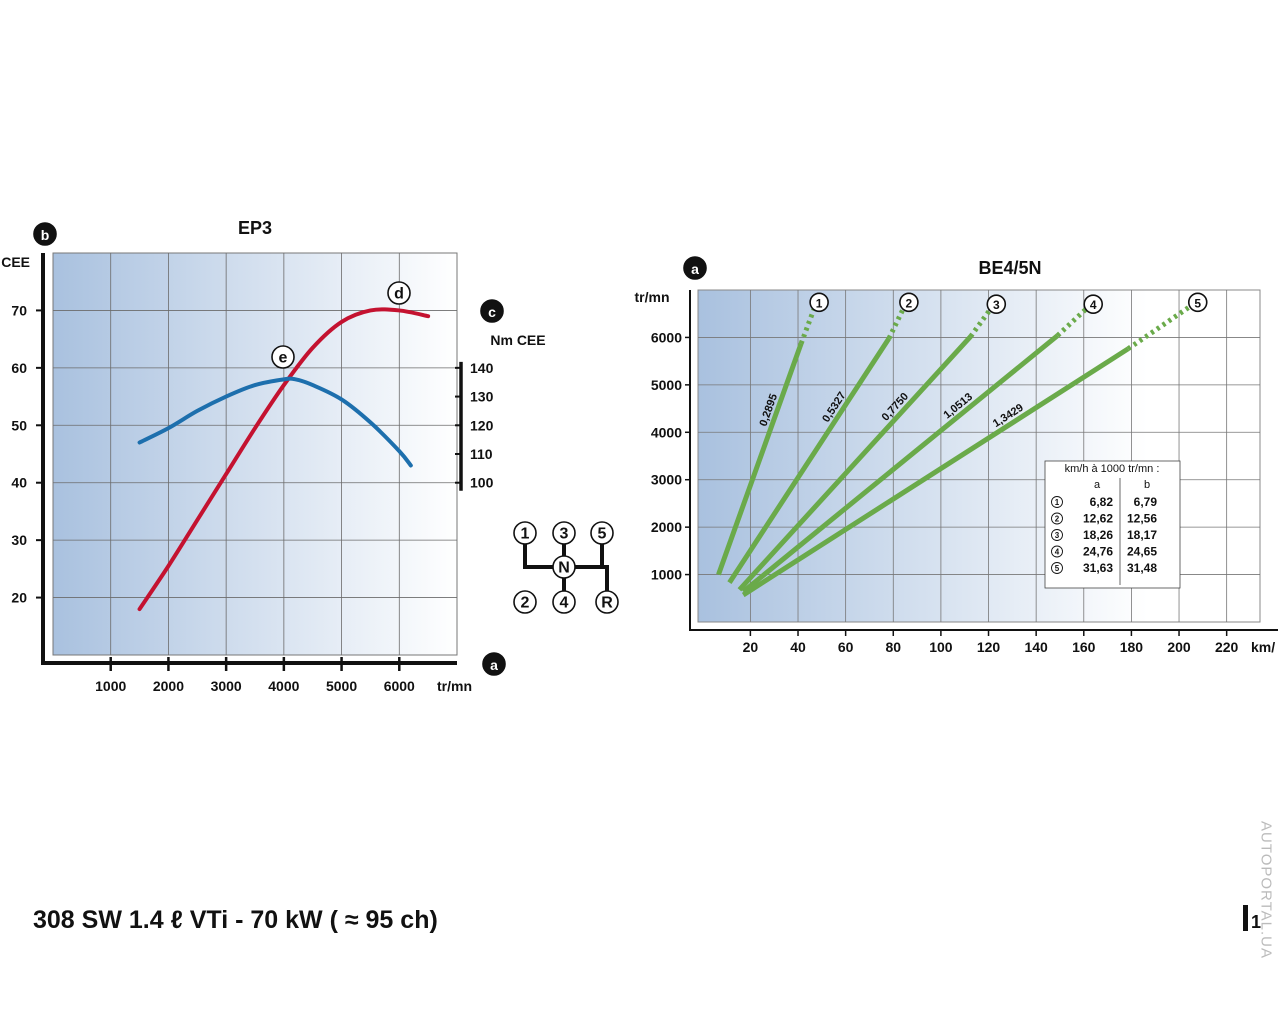 Image resolution: width=1280 pixels, height=1024 pixels. Describe the element at coordinates (19, 368) in the screenshot. I see `y-tick-label: 60` at that location.